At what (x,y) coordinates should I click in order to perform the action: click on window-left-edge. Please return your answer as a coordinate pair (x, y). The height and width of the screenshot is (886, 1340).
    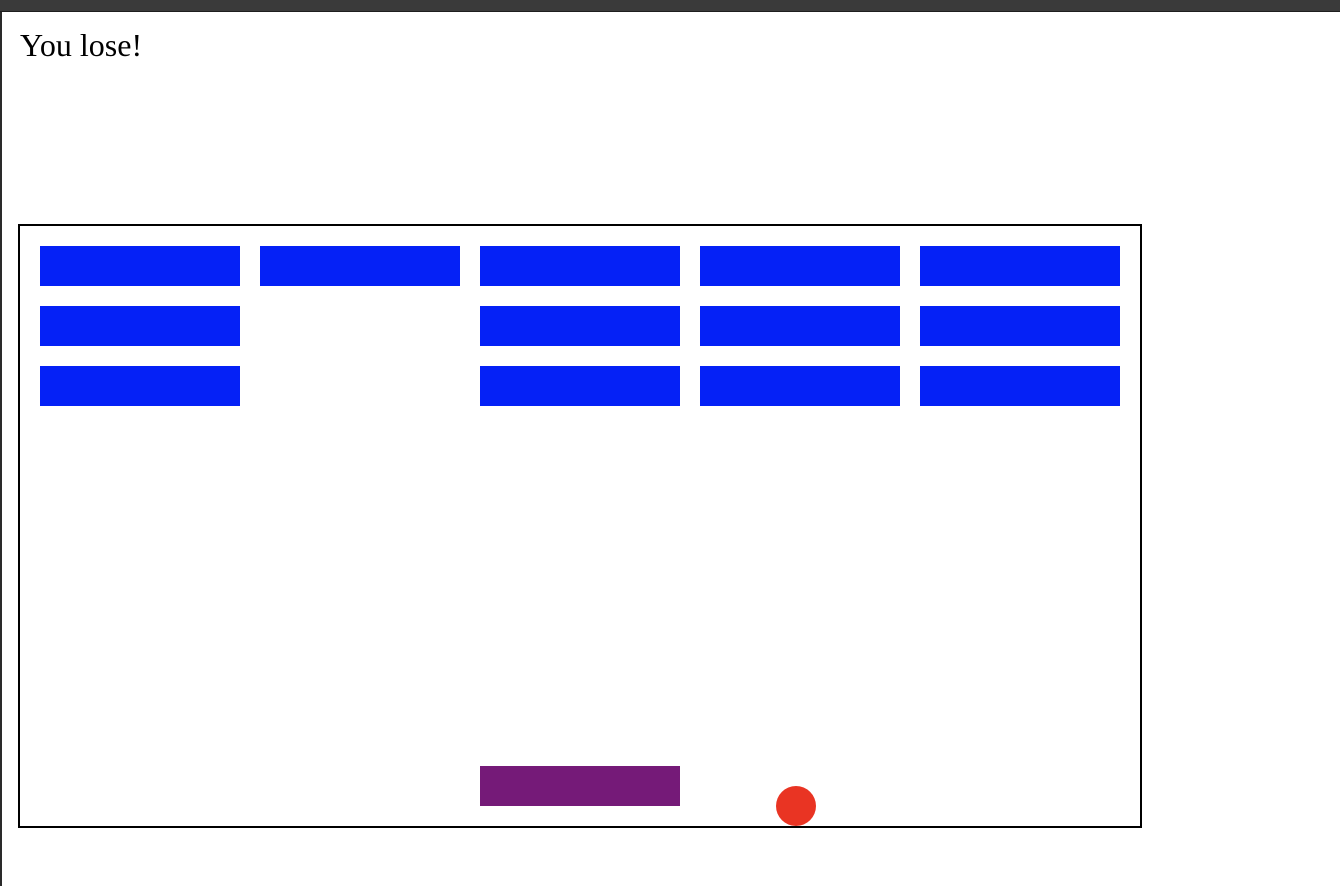
    Looking at the image, I should click on (1, 449).